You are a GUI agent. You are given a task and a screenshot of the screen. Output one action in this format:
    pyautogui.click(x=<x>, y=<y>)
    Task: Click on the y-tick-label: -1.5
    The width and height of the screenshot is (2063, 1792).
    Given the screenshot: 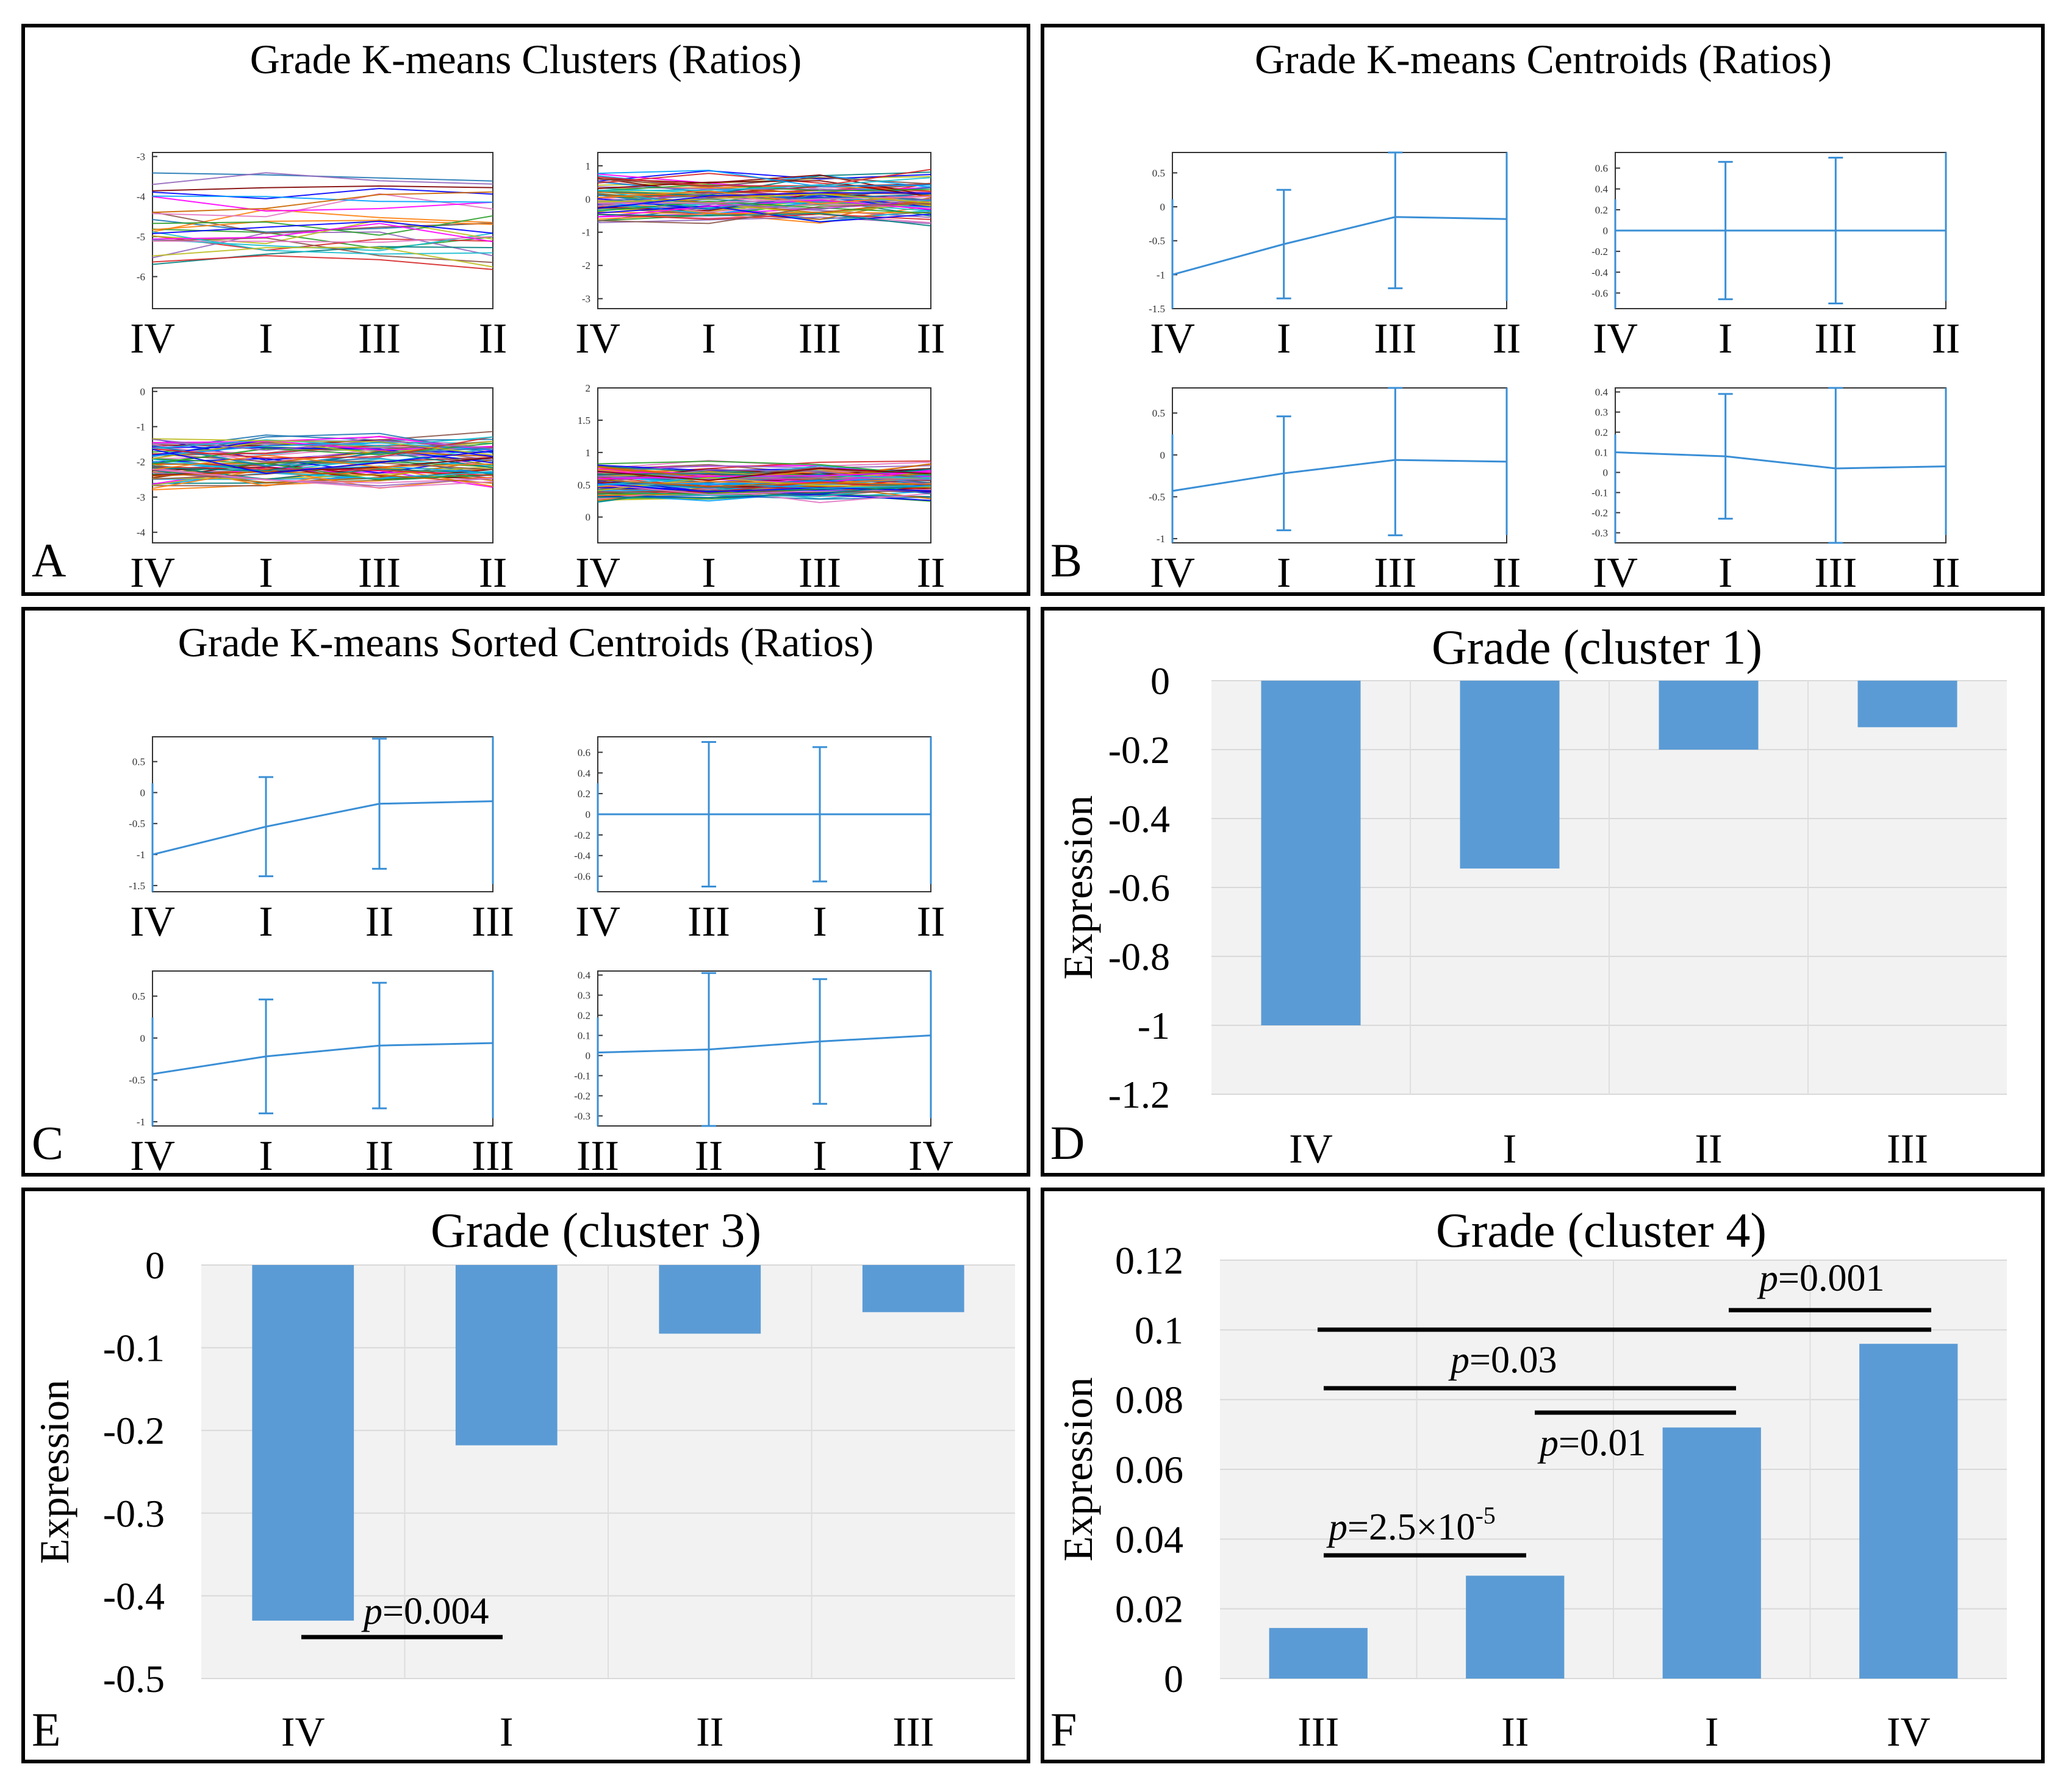 What is the action you would take?
    pyautogui.click(x=137, y=886)
    